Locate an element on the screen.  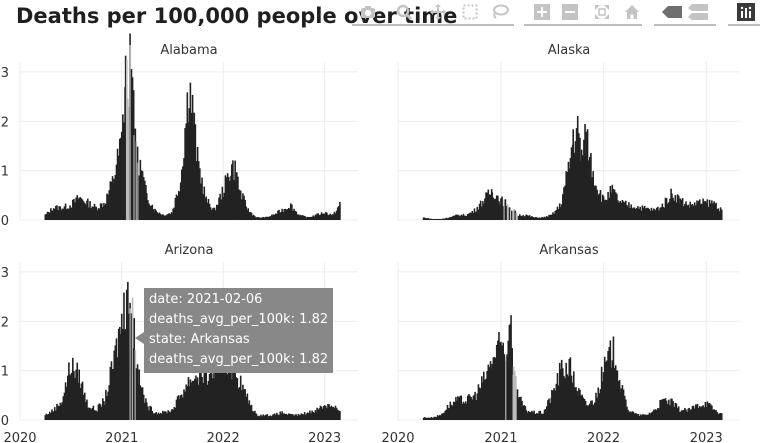
zoom-out-icon is located at coordinates (570, 12).